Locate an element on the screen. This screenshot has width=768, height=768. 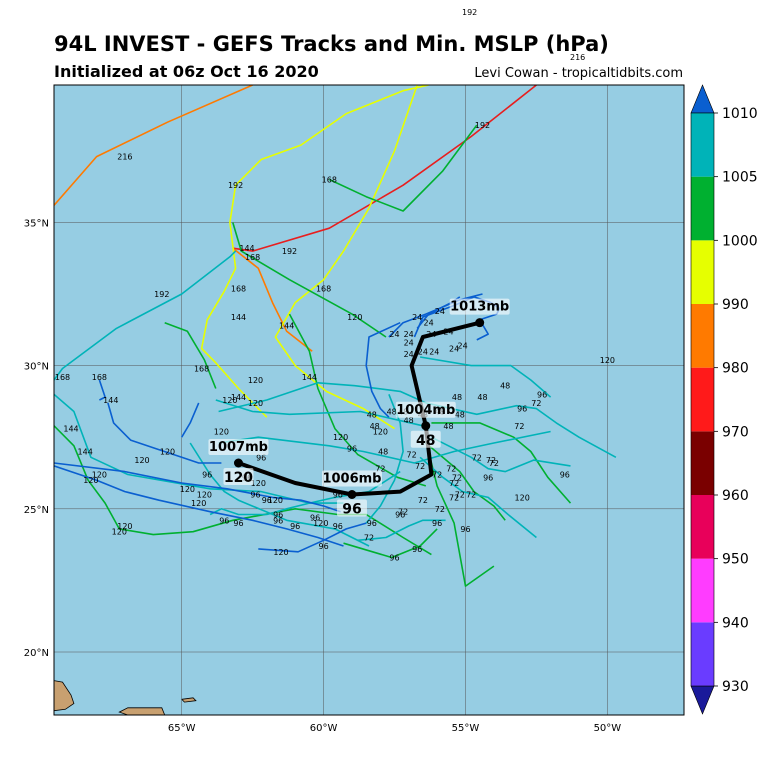
forecast-hour-label: 216 is located at coordinates (124, 157).